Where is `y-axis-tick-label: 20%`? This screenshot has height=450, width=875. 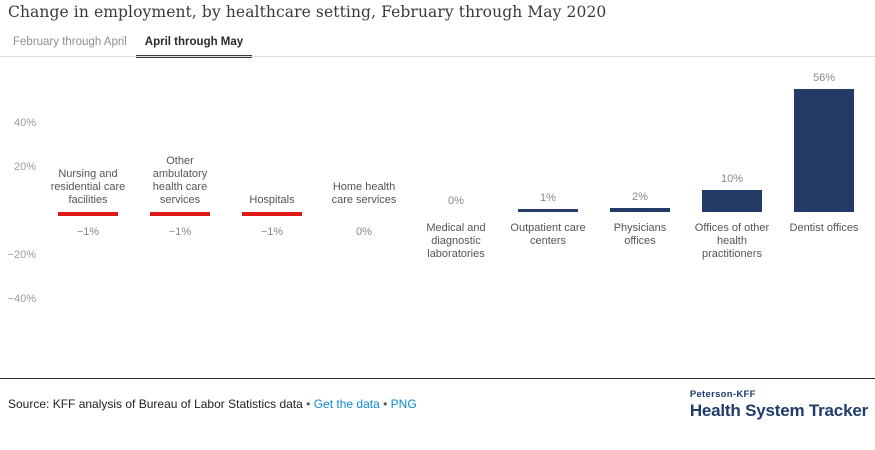 y-axis-tick-label: 20% is located at coordinates (24, 167).